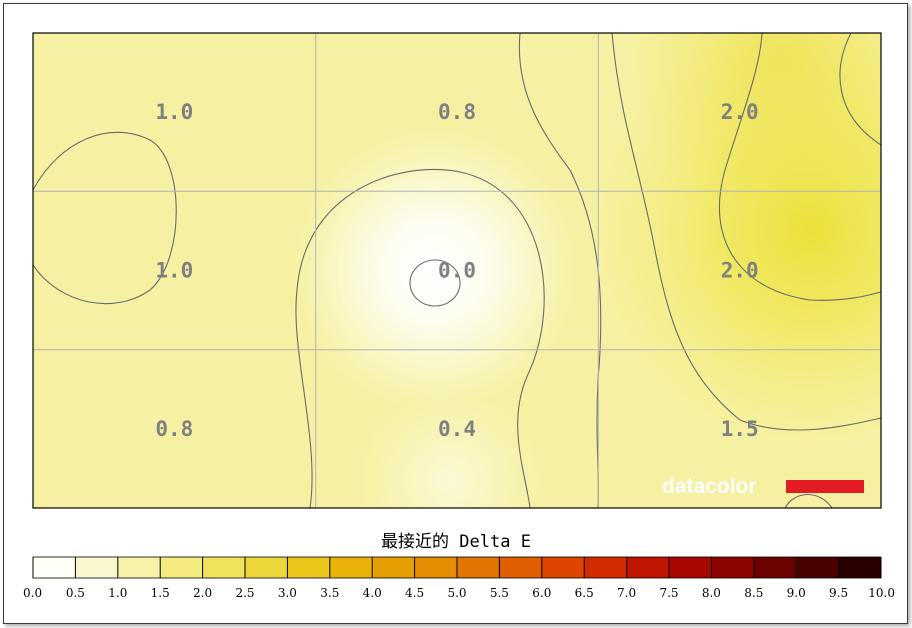 This screenshot has width=912, height=628. I want to click on scale-tick-label: 6.5, so click(584, 593).